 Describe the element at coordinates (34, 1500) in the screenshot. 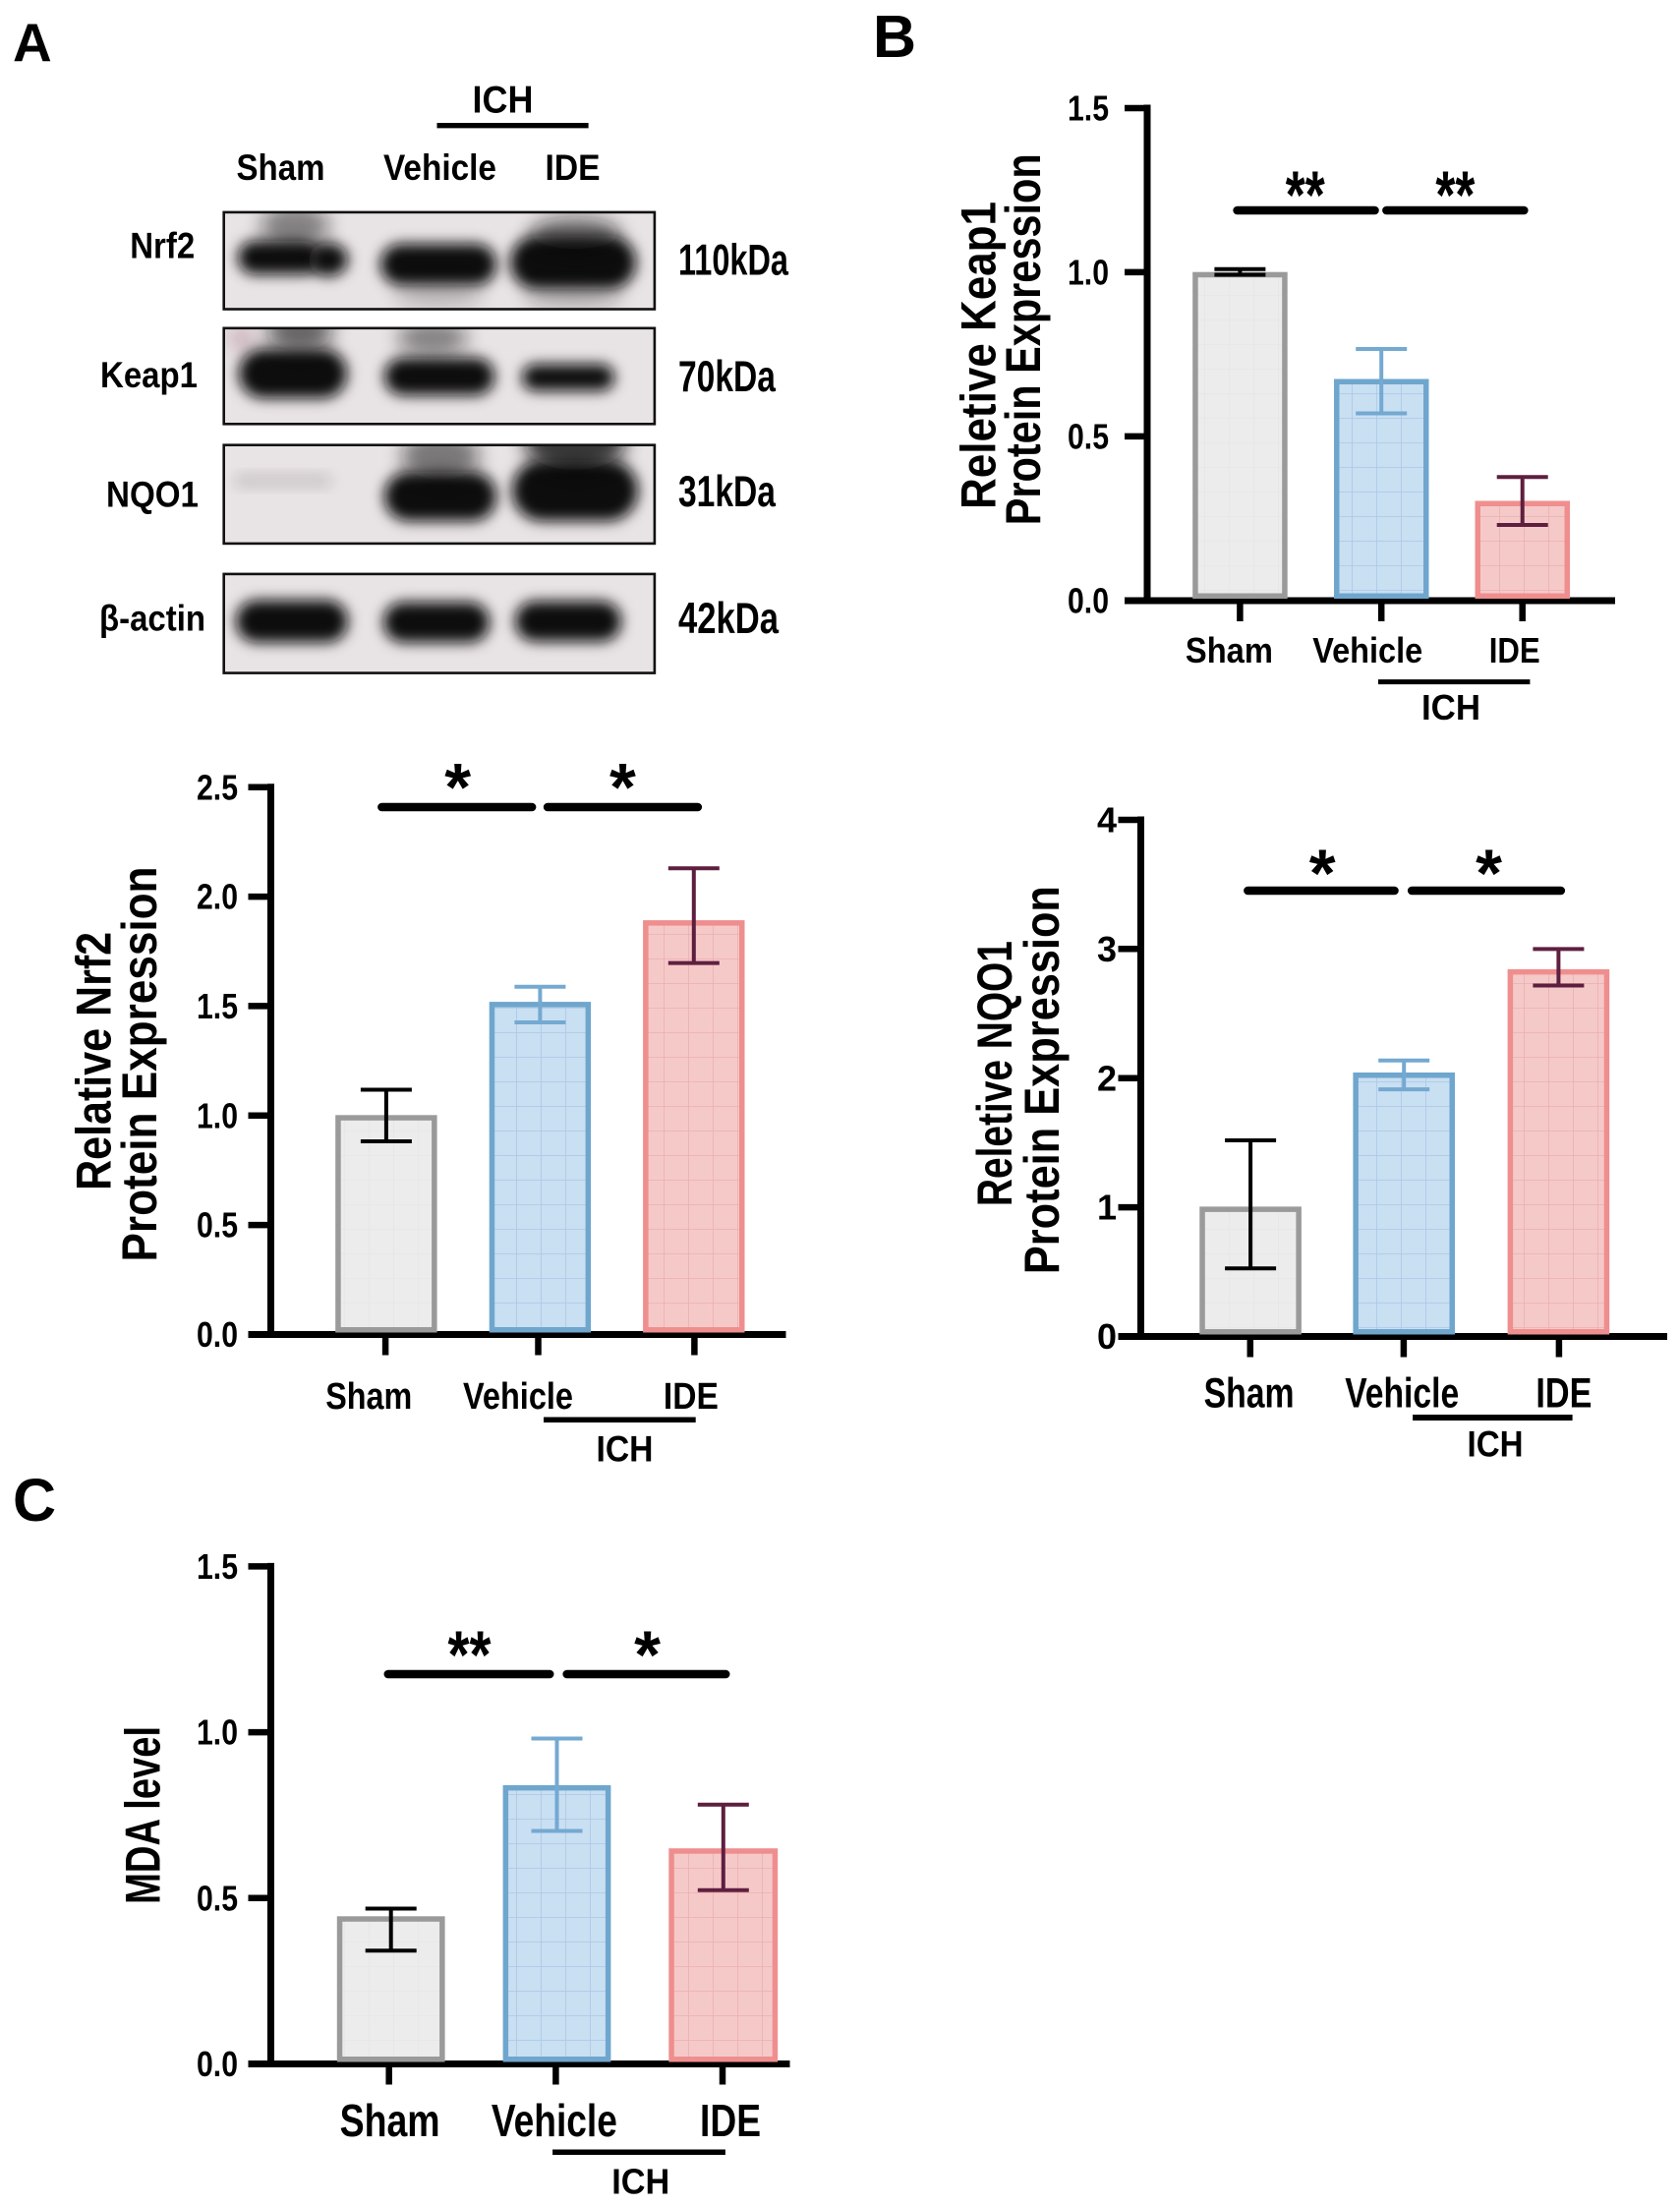

I see `svg-text: C` at that location.